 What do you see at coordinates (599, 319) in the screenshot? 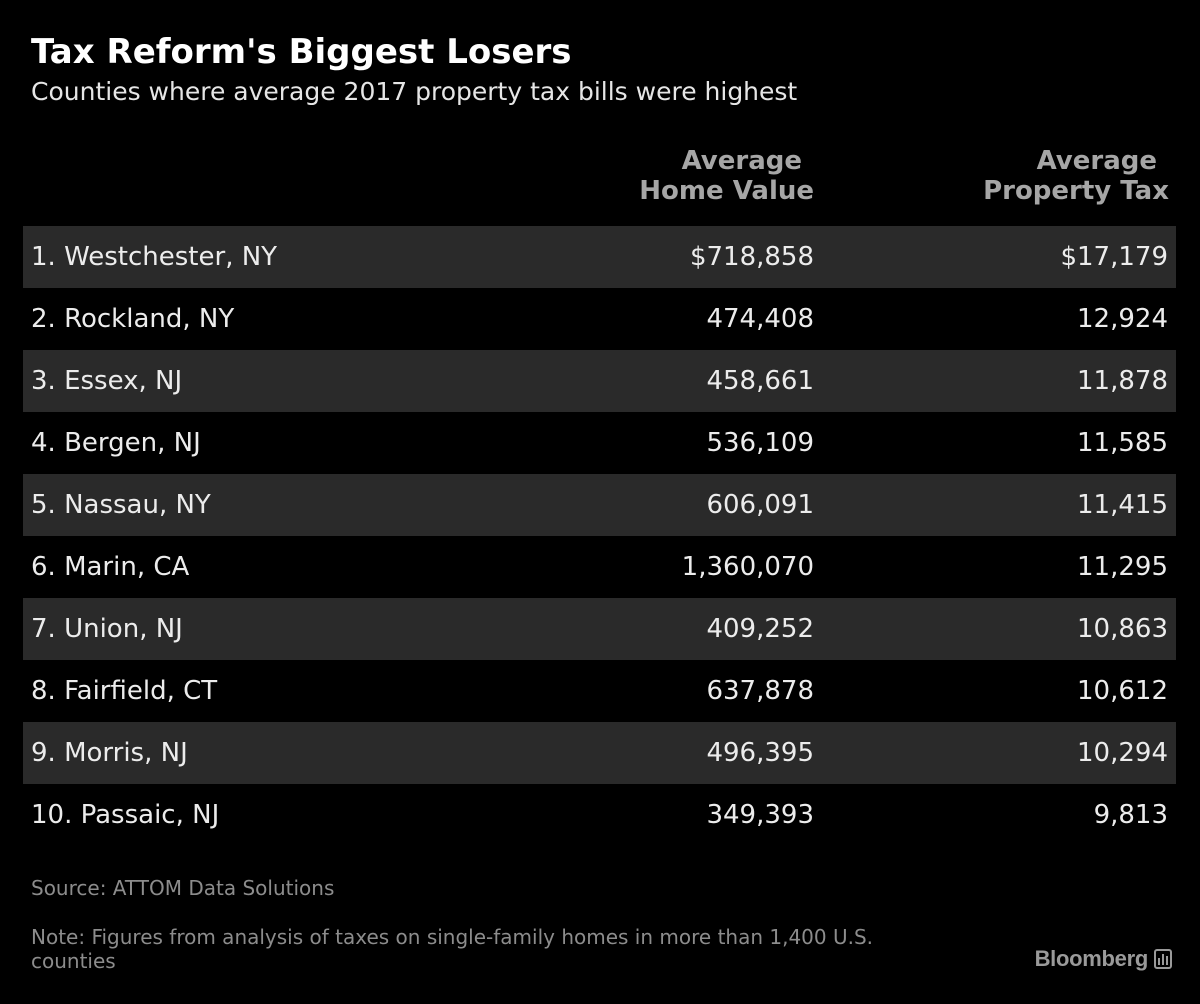
I see `table-row: 2. Rockland, NY 474,408 12,924` at bounding box center [599, 319].